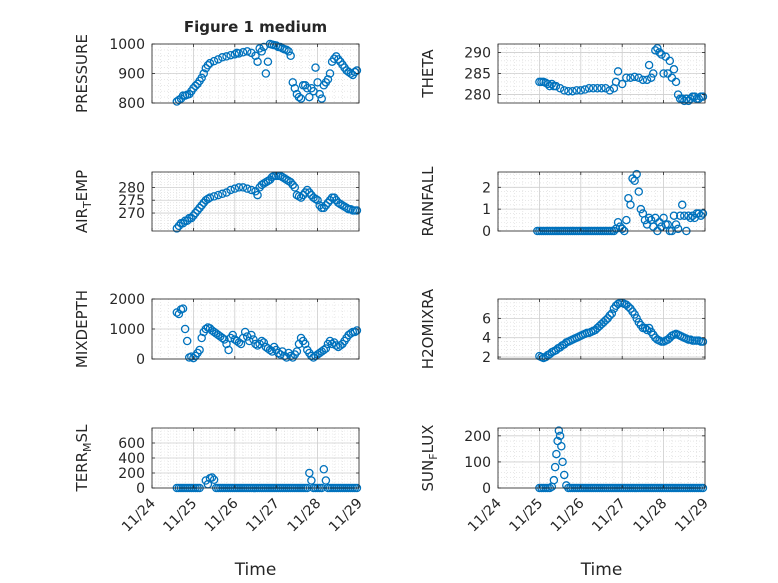 This screenshot has width=778, height=583. Describe the element at coordinates (486, 339) in the screenshot. I see `y-tick-label: 4` at that location.